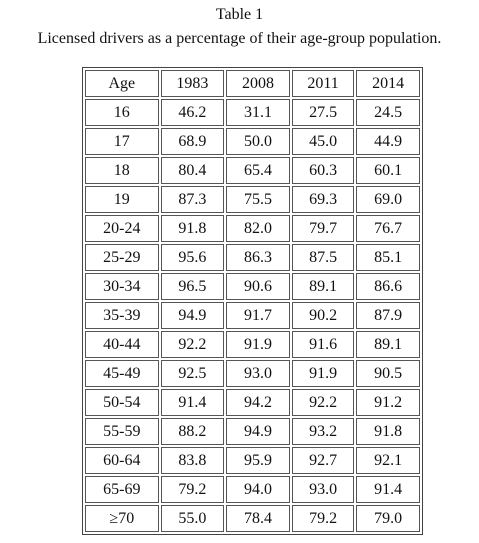 This screenshot has height=543, width=479. Describe the element at coordinates (323, 431) in the screenshot. I see `value-cell: 93.2` at that location.